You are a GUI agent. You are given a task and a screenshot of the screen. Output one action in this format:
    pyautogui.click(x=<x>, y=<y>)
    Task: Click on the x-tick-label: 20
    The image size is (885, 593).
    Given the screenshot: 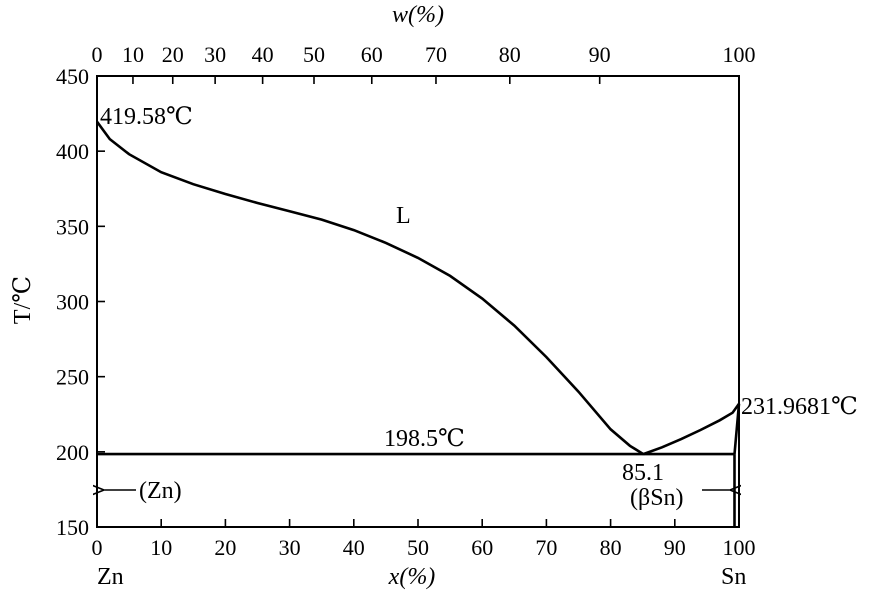 What is the action you would take?
    pyautogui.click(x=225, y=547)
    